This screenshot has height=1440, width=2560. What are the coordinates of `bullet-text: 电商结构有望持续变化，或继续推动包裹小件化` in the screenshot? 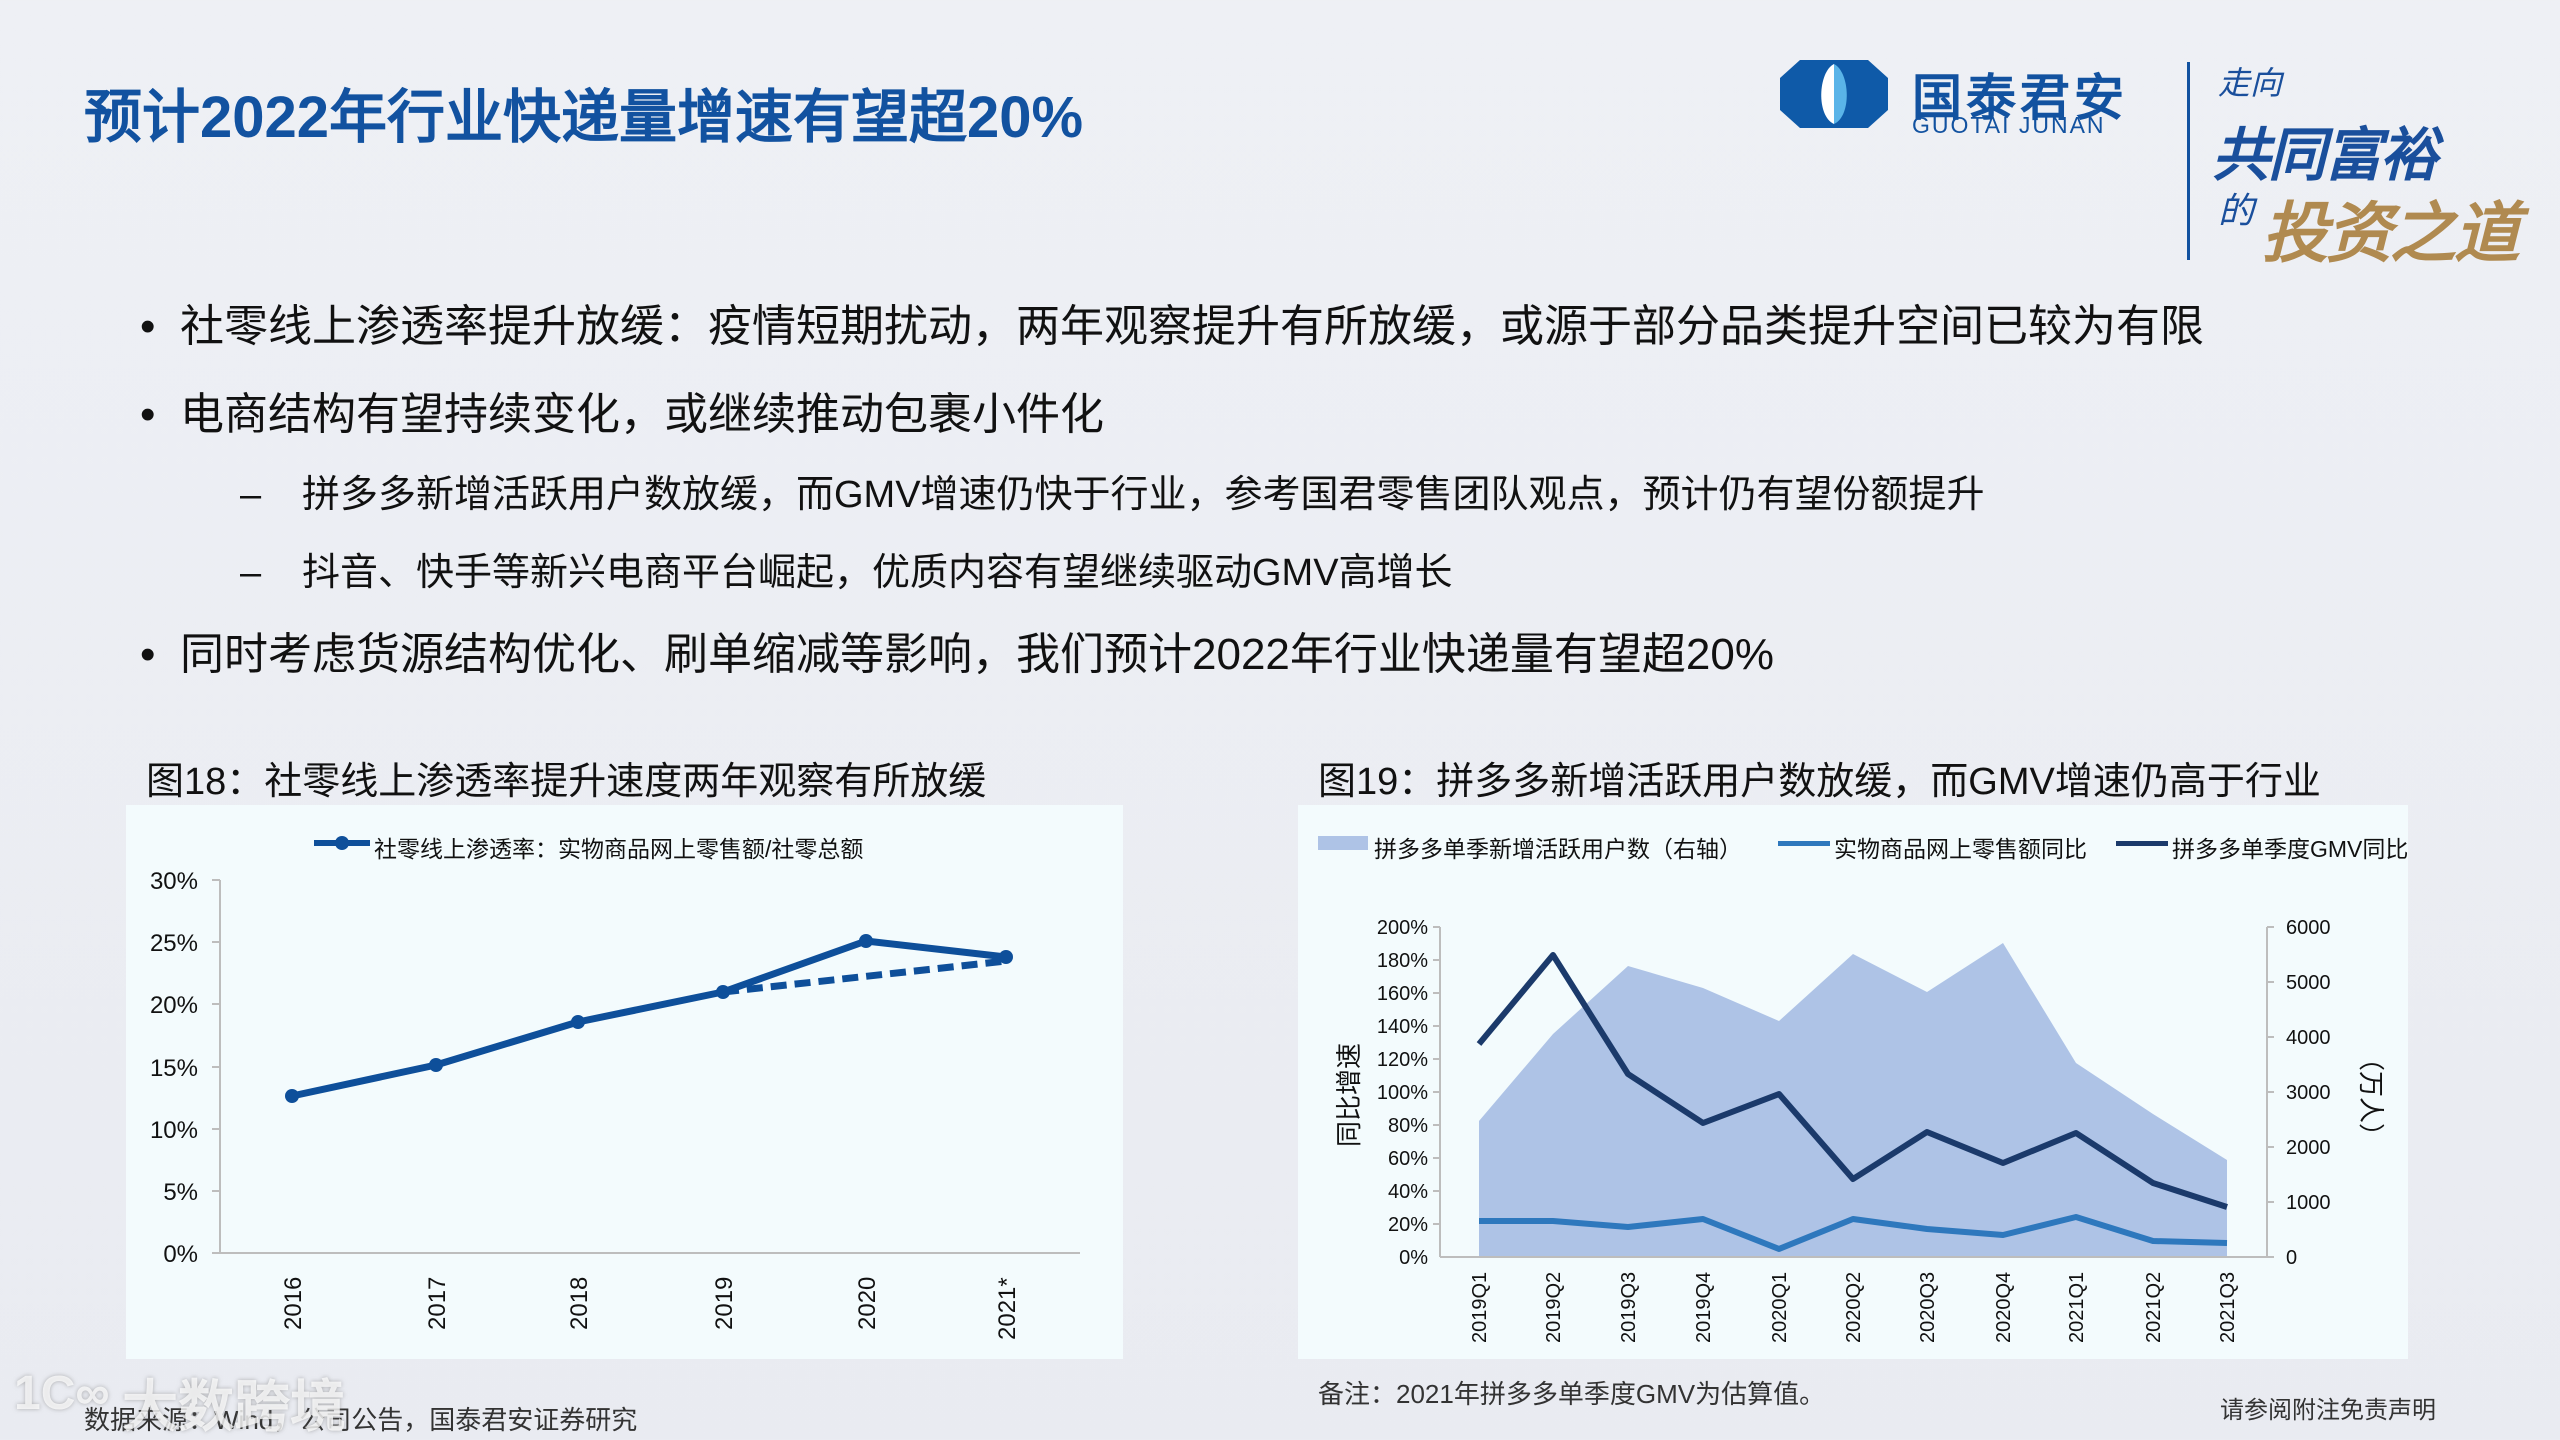 It's located at (642, 414).